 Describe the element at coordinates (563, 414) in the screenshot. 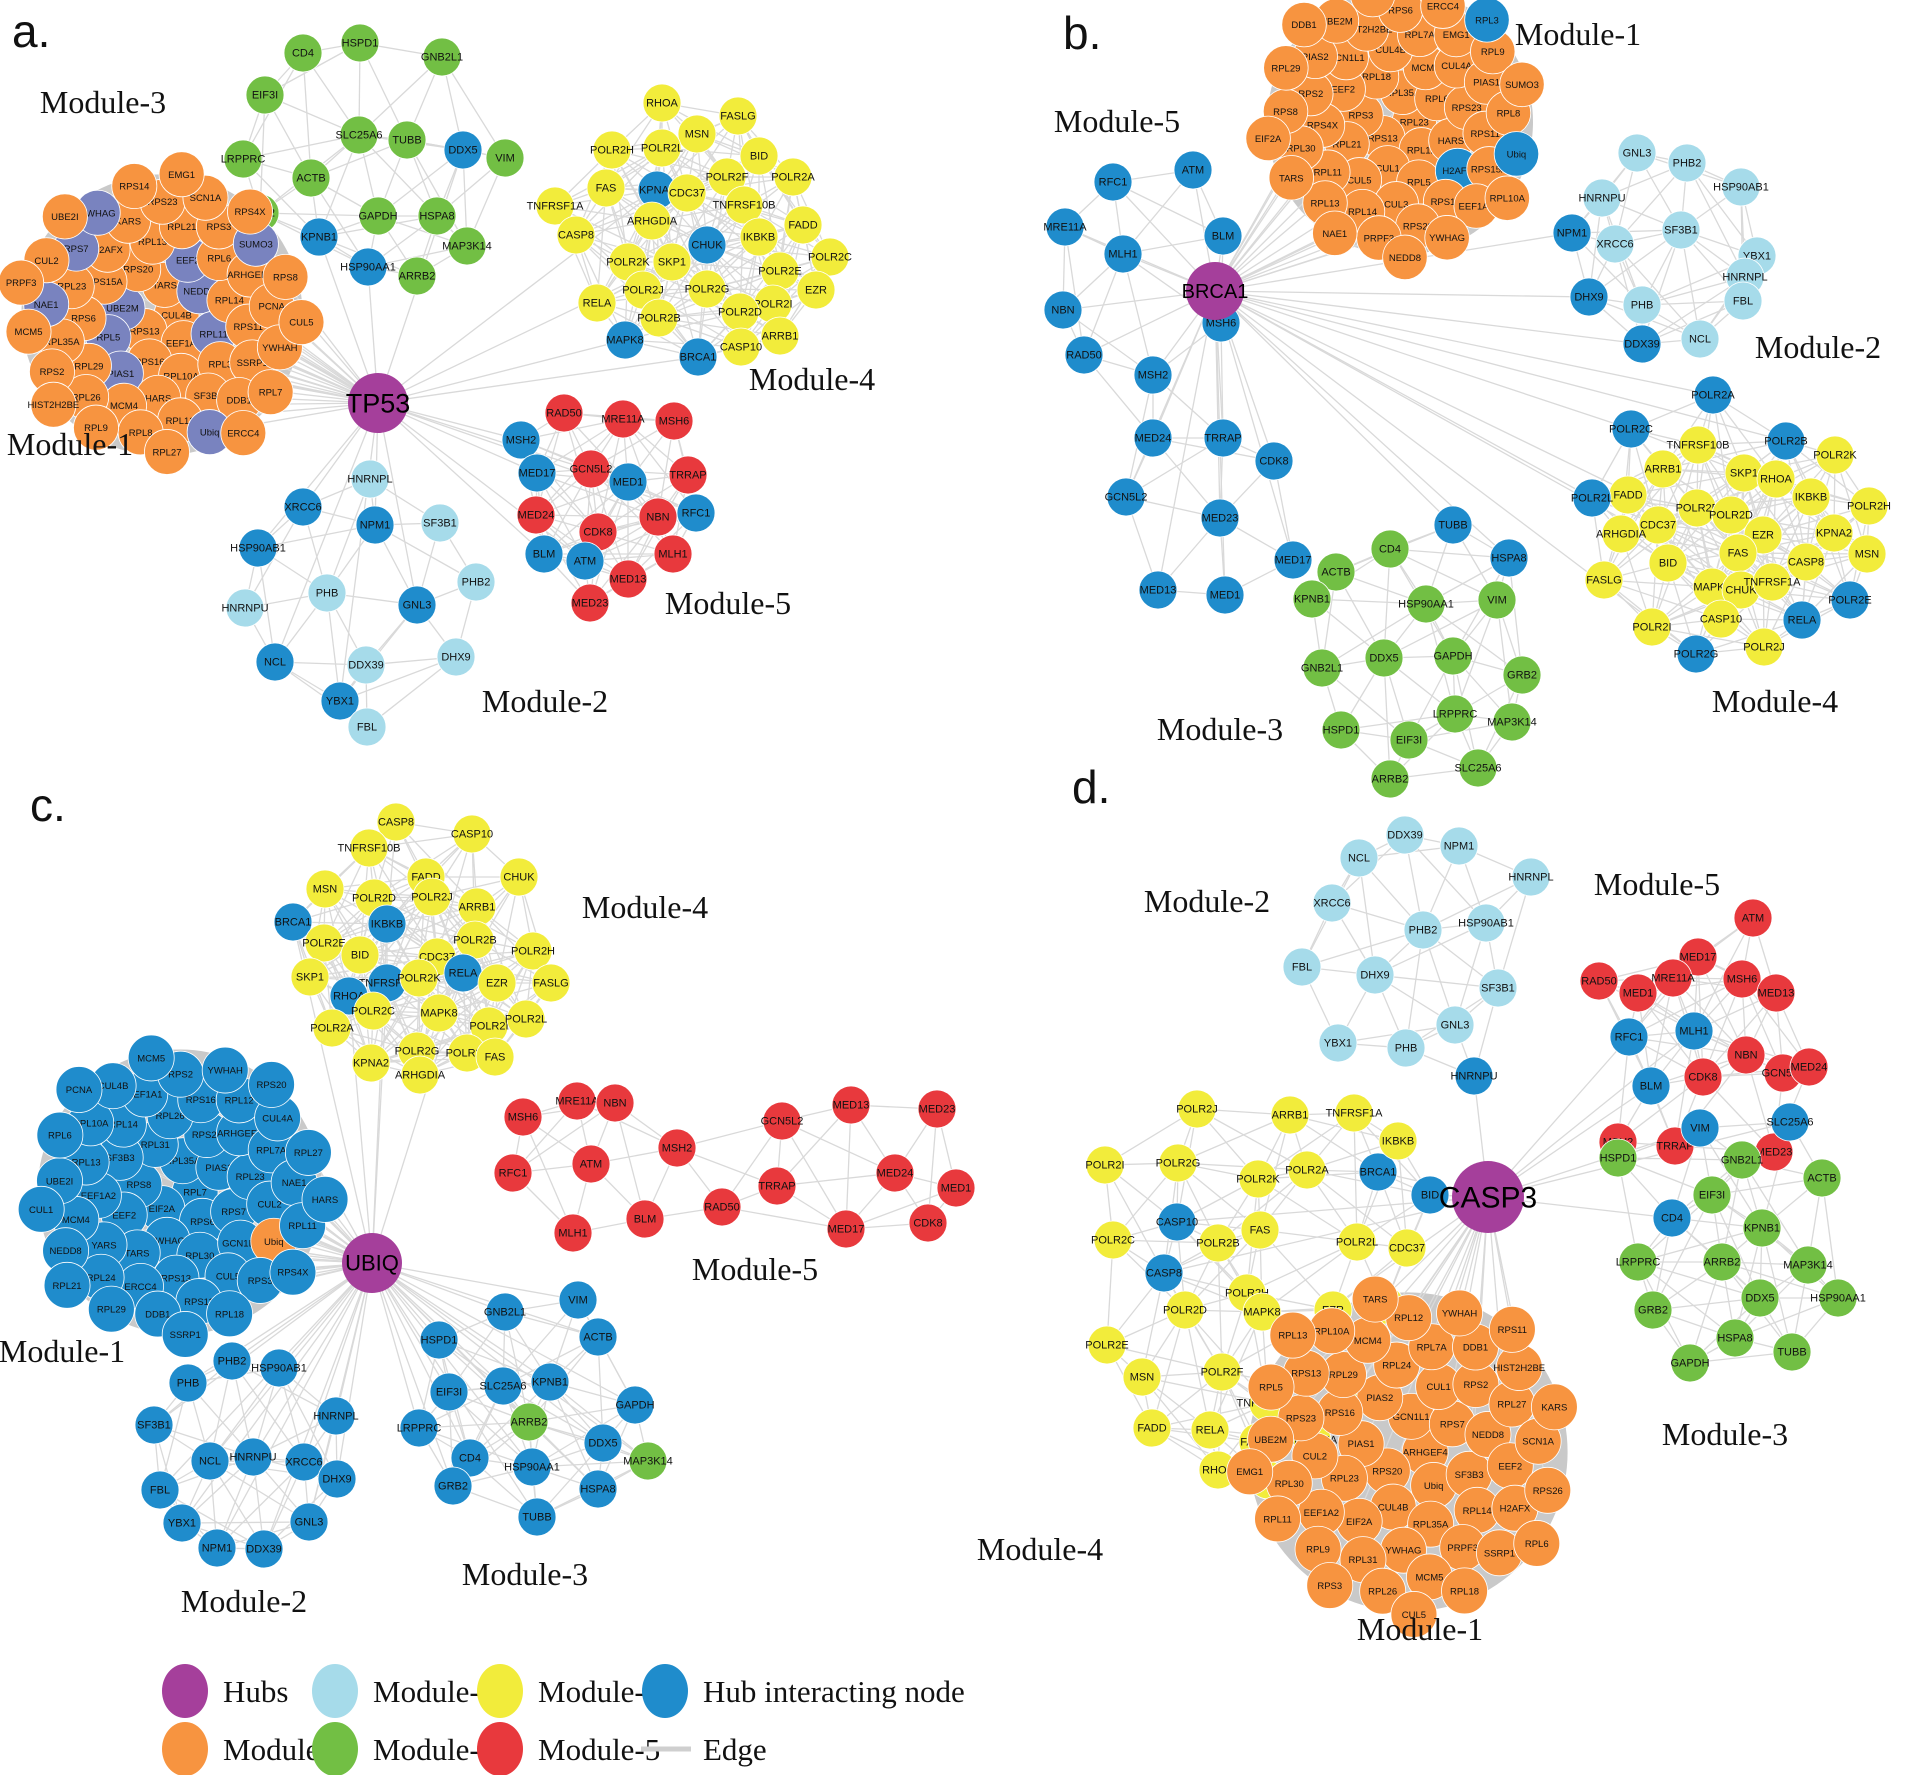

I see `node-label: RAD50` at that location.